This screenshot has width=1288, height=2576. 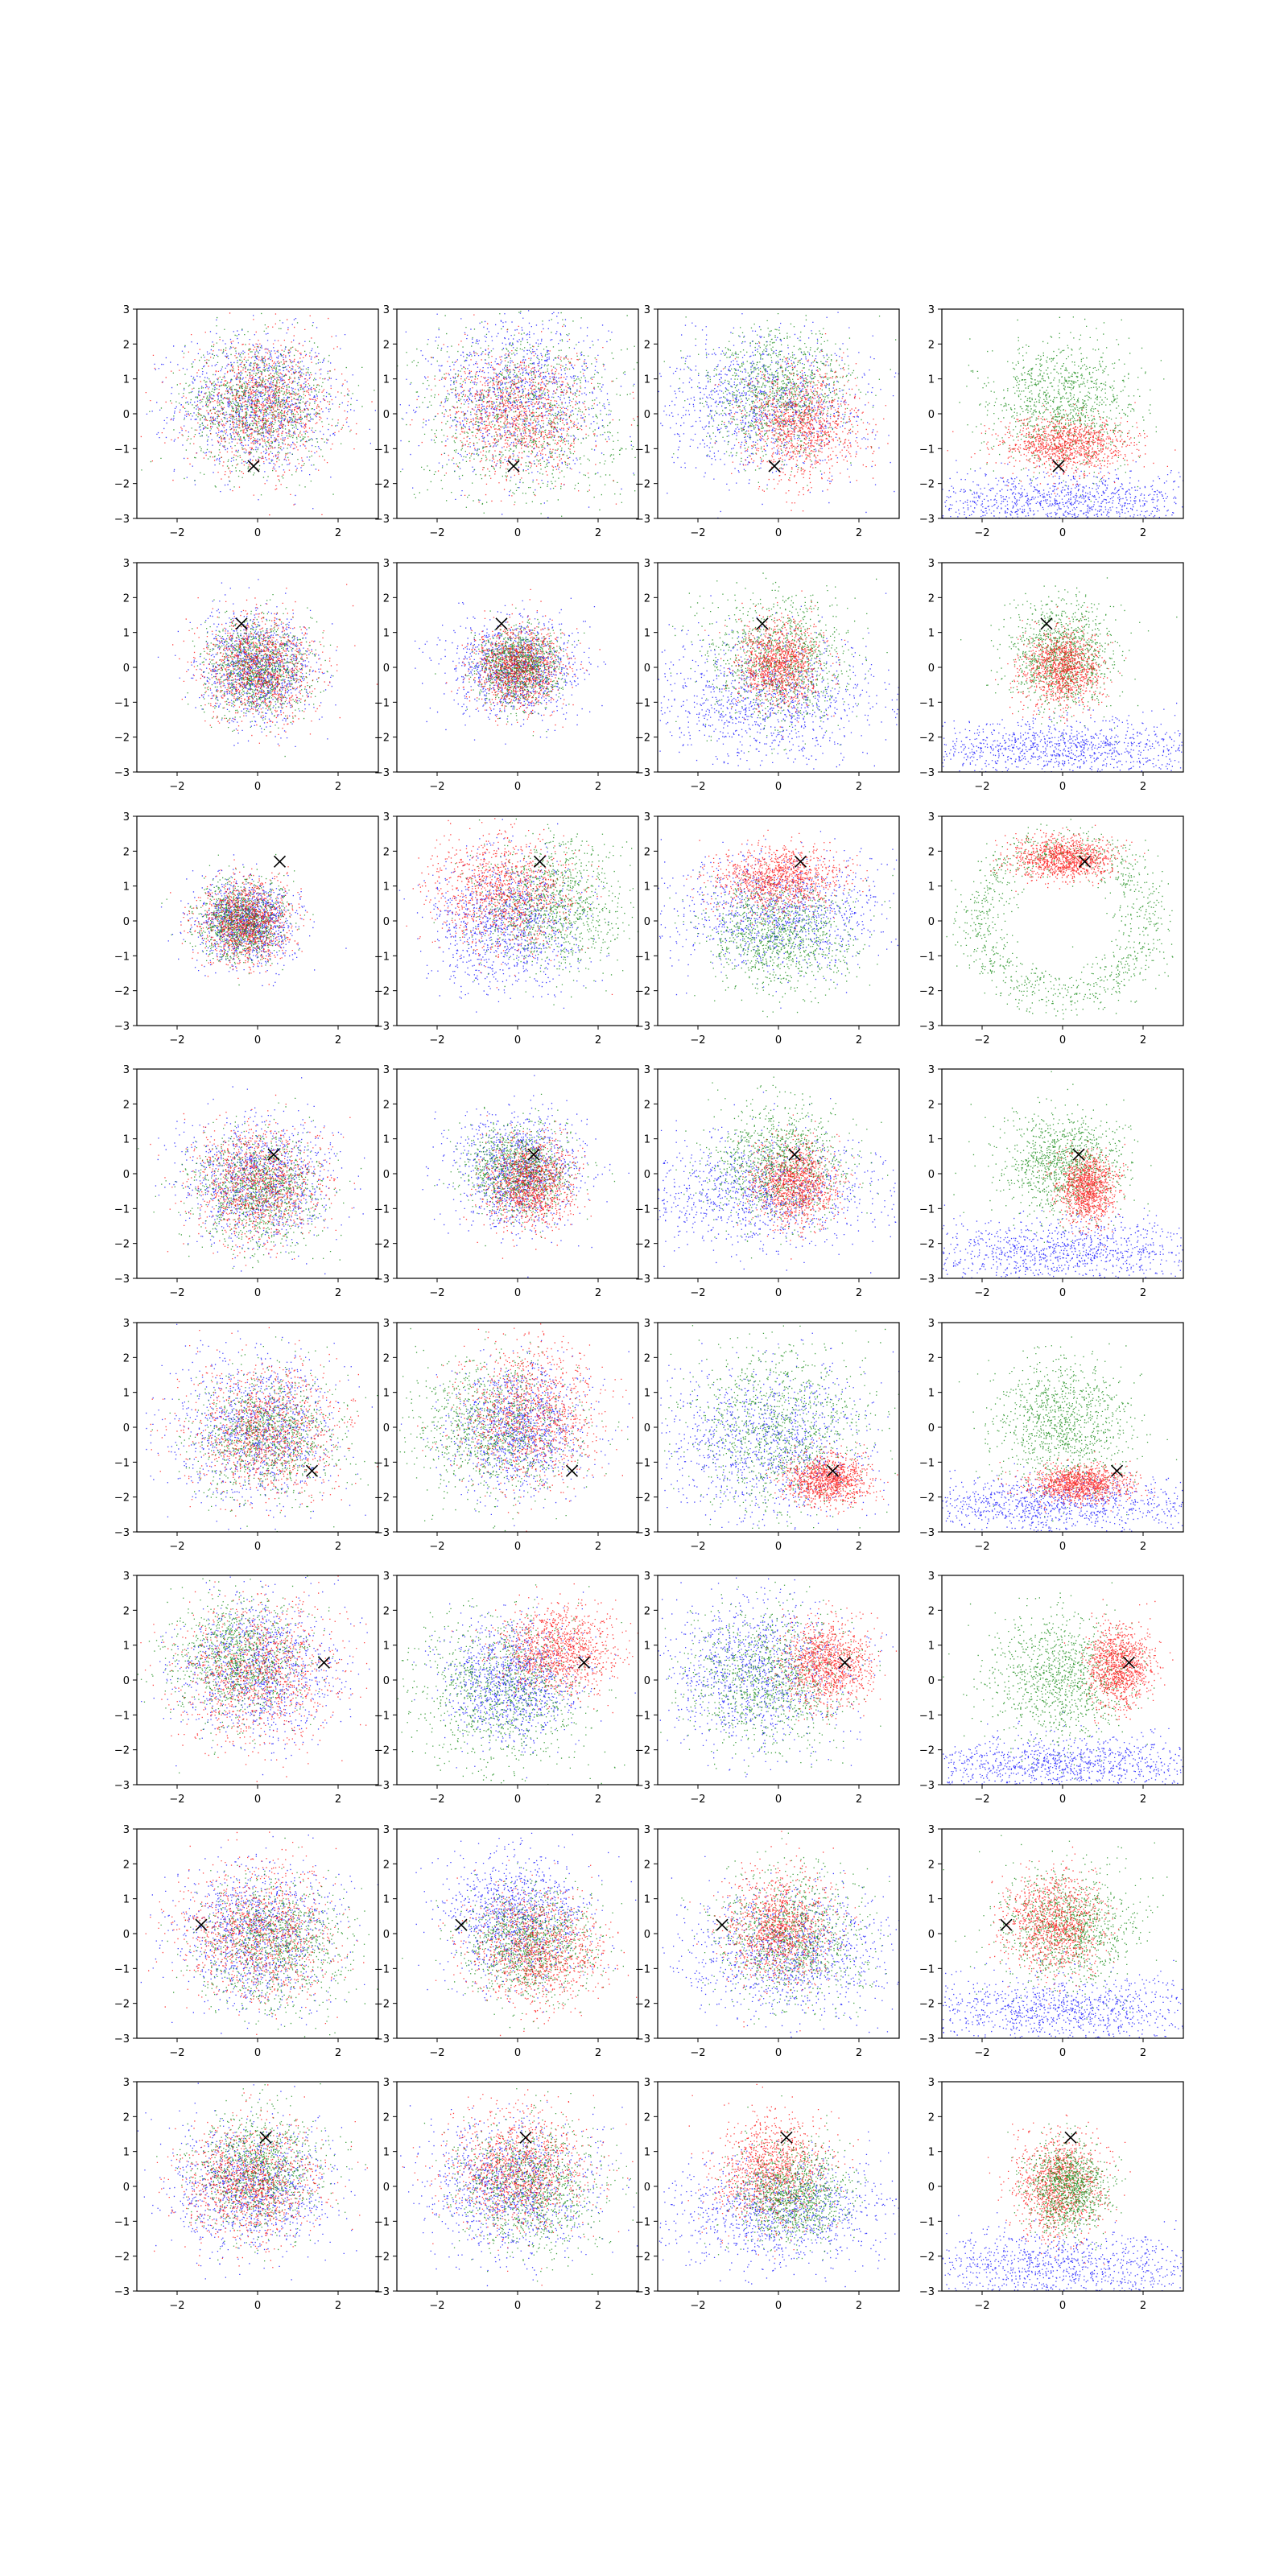 I want to click on panel-r8-c2: −2 0 2 −3 −2 −1 0 1 2 3, so click(x=506, y=2194).